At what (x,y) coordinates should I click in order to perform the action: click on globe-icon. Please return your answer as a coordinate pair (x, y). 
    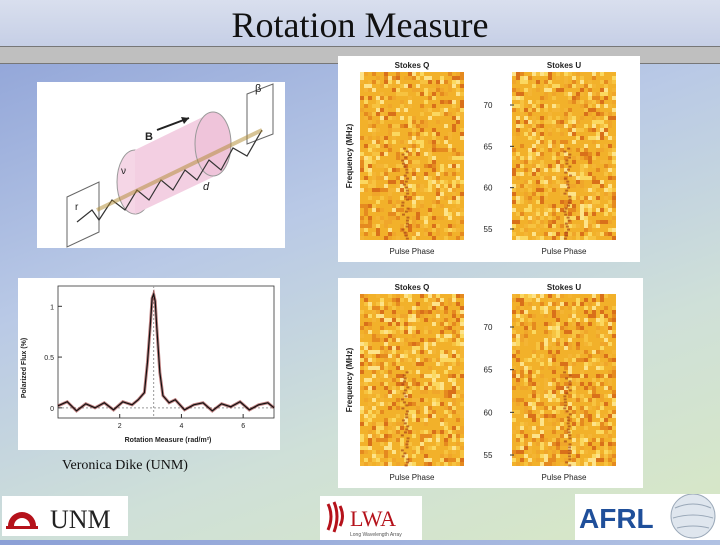
    Looking at the image, I should click on (693, 516).